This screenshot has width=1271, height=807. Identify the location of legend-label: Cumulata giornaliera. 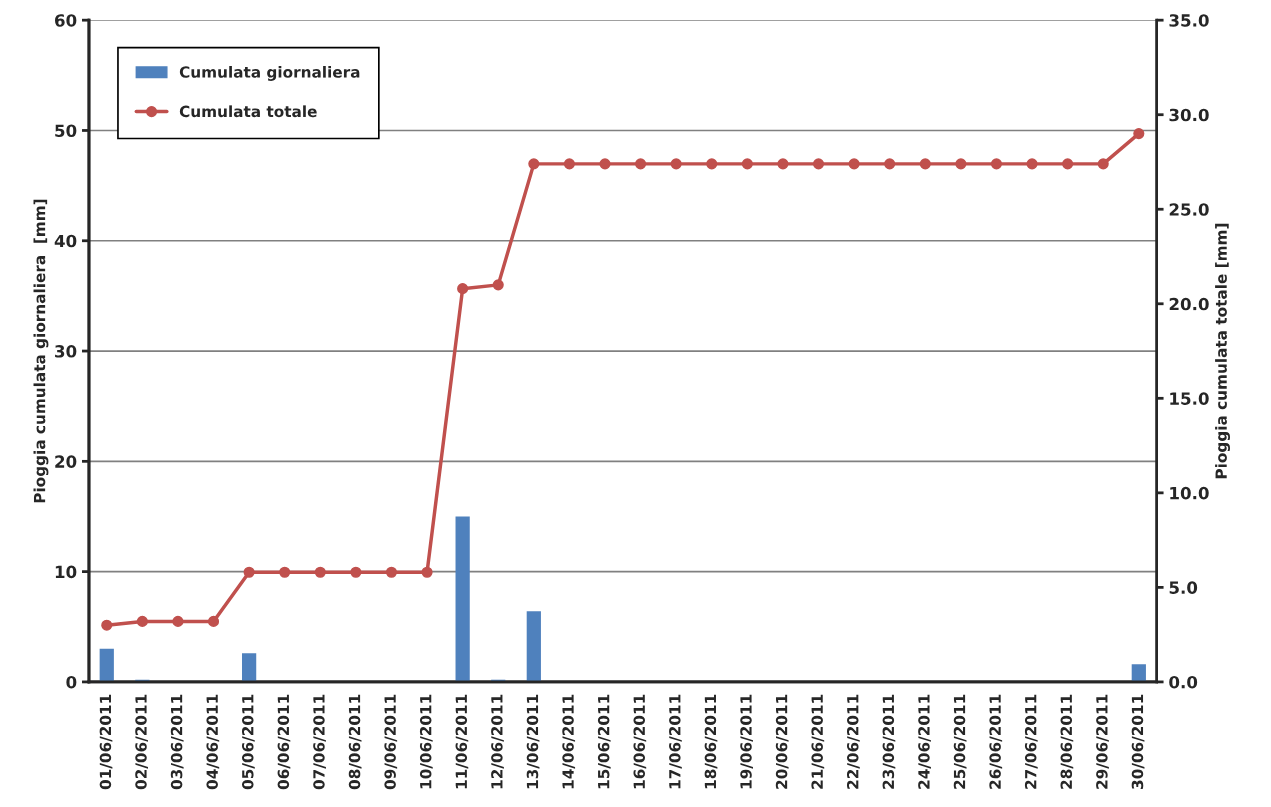
(269, 73).